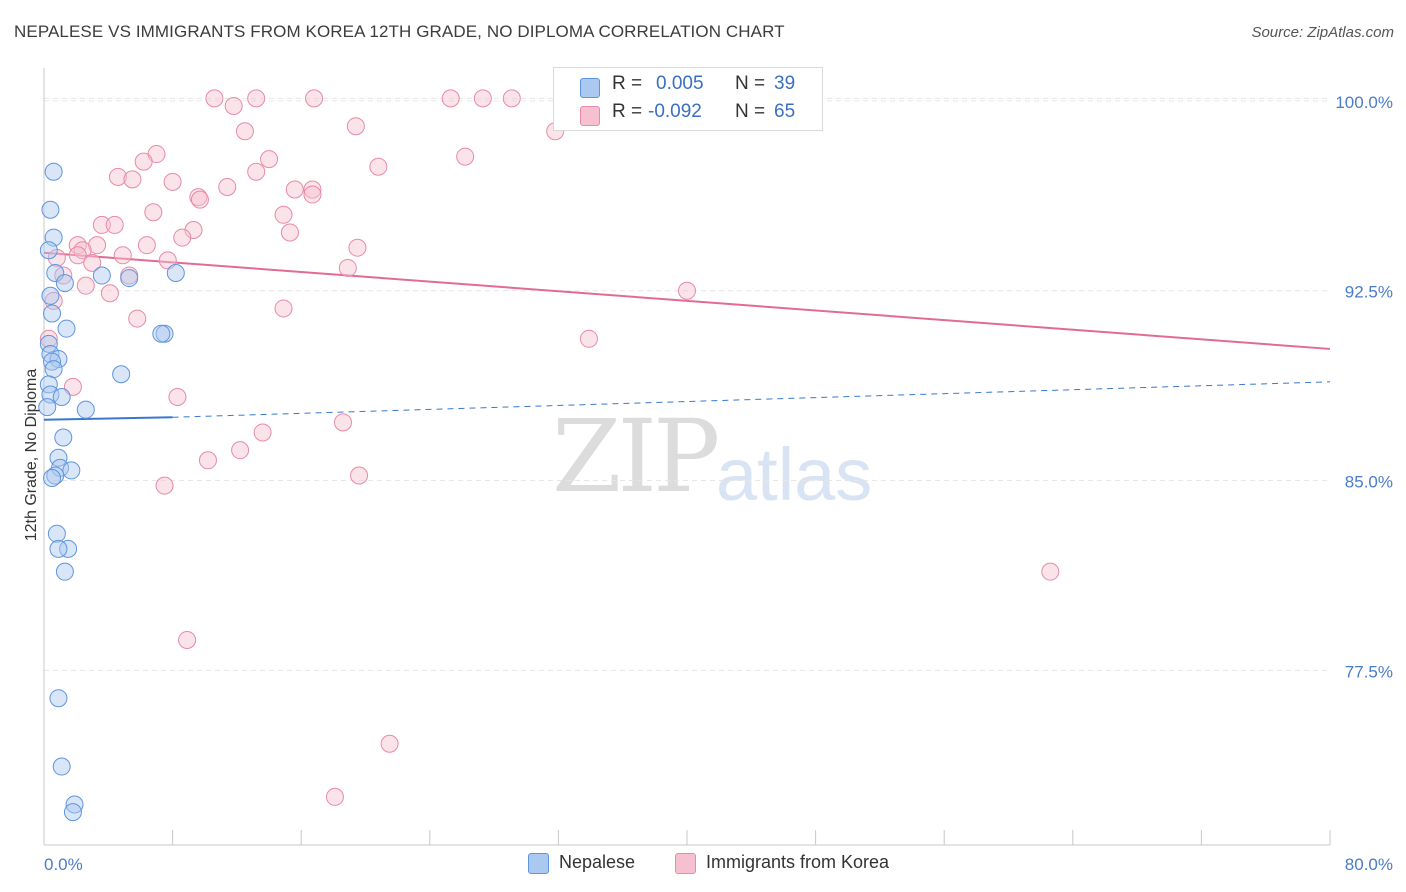 Image resolution: width=1406 pixels, height=892 pixels. What do you see at coordinates (31, 455) in the screenshot?
I see `y-axis-label: 12th Grade, No Diploma` at bounding box center [31, 455].